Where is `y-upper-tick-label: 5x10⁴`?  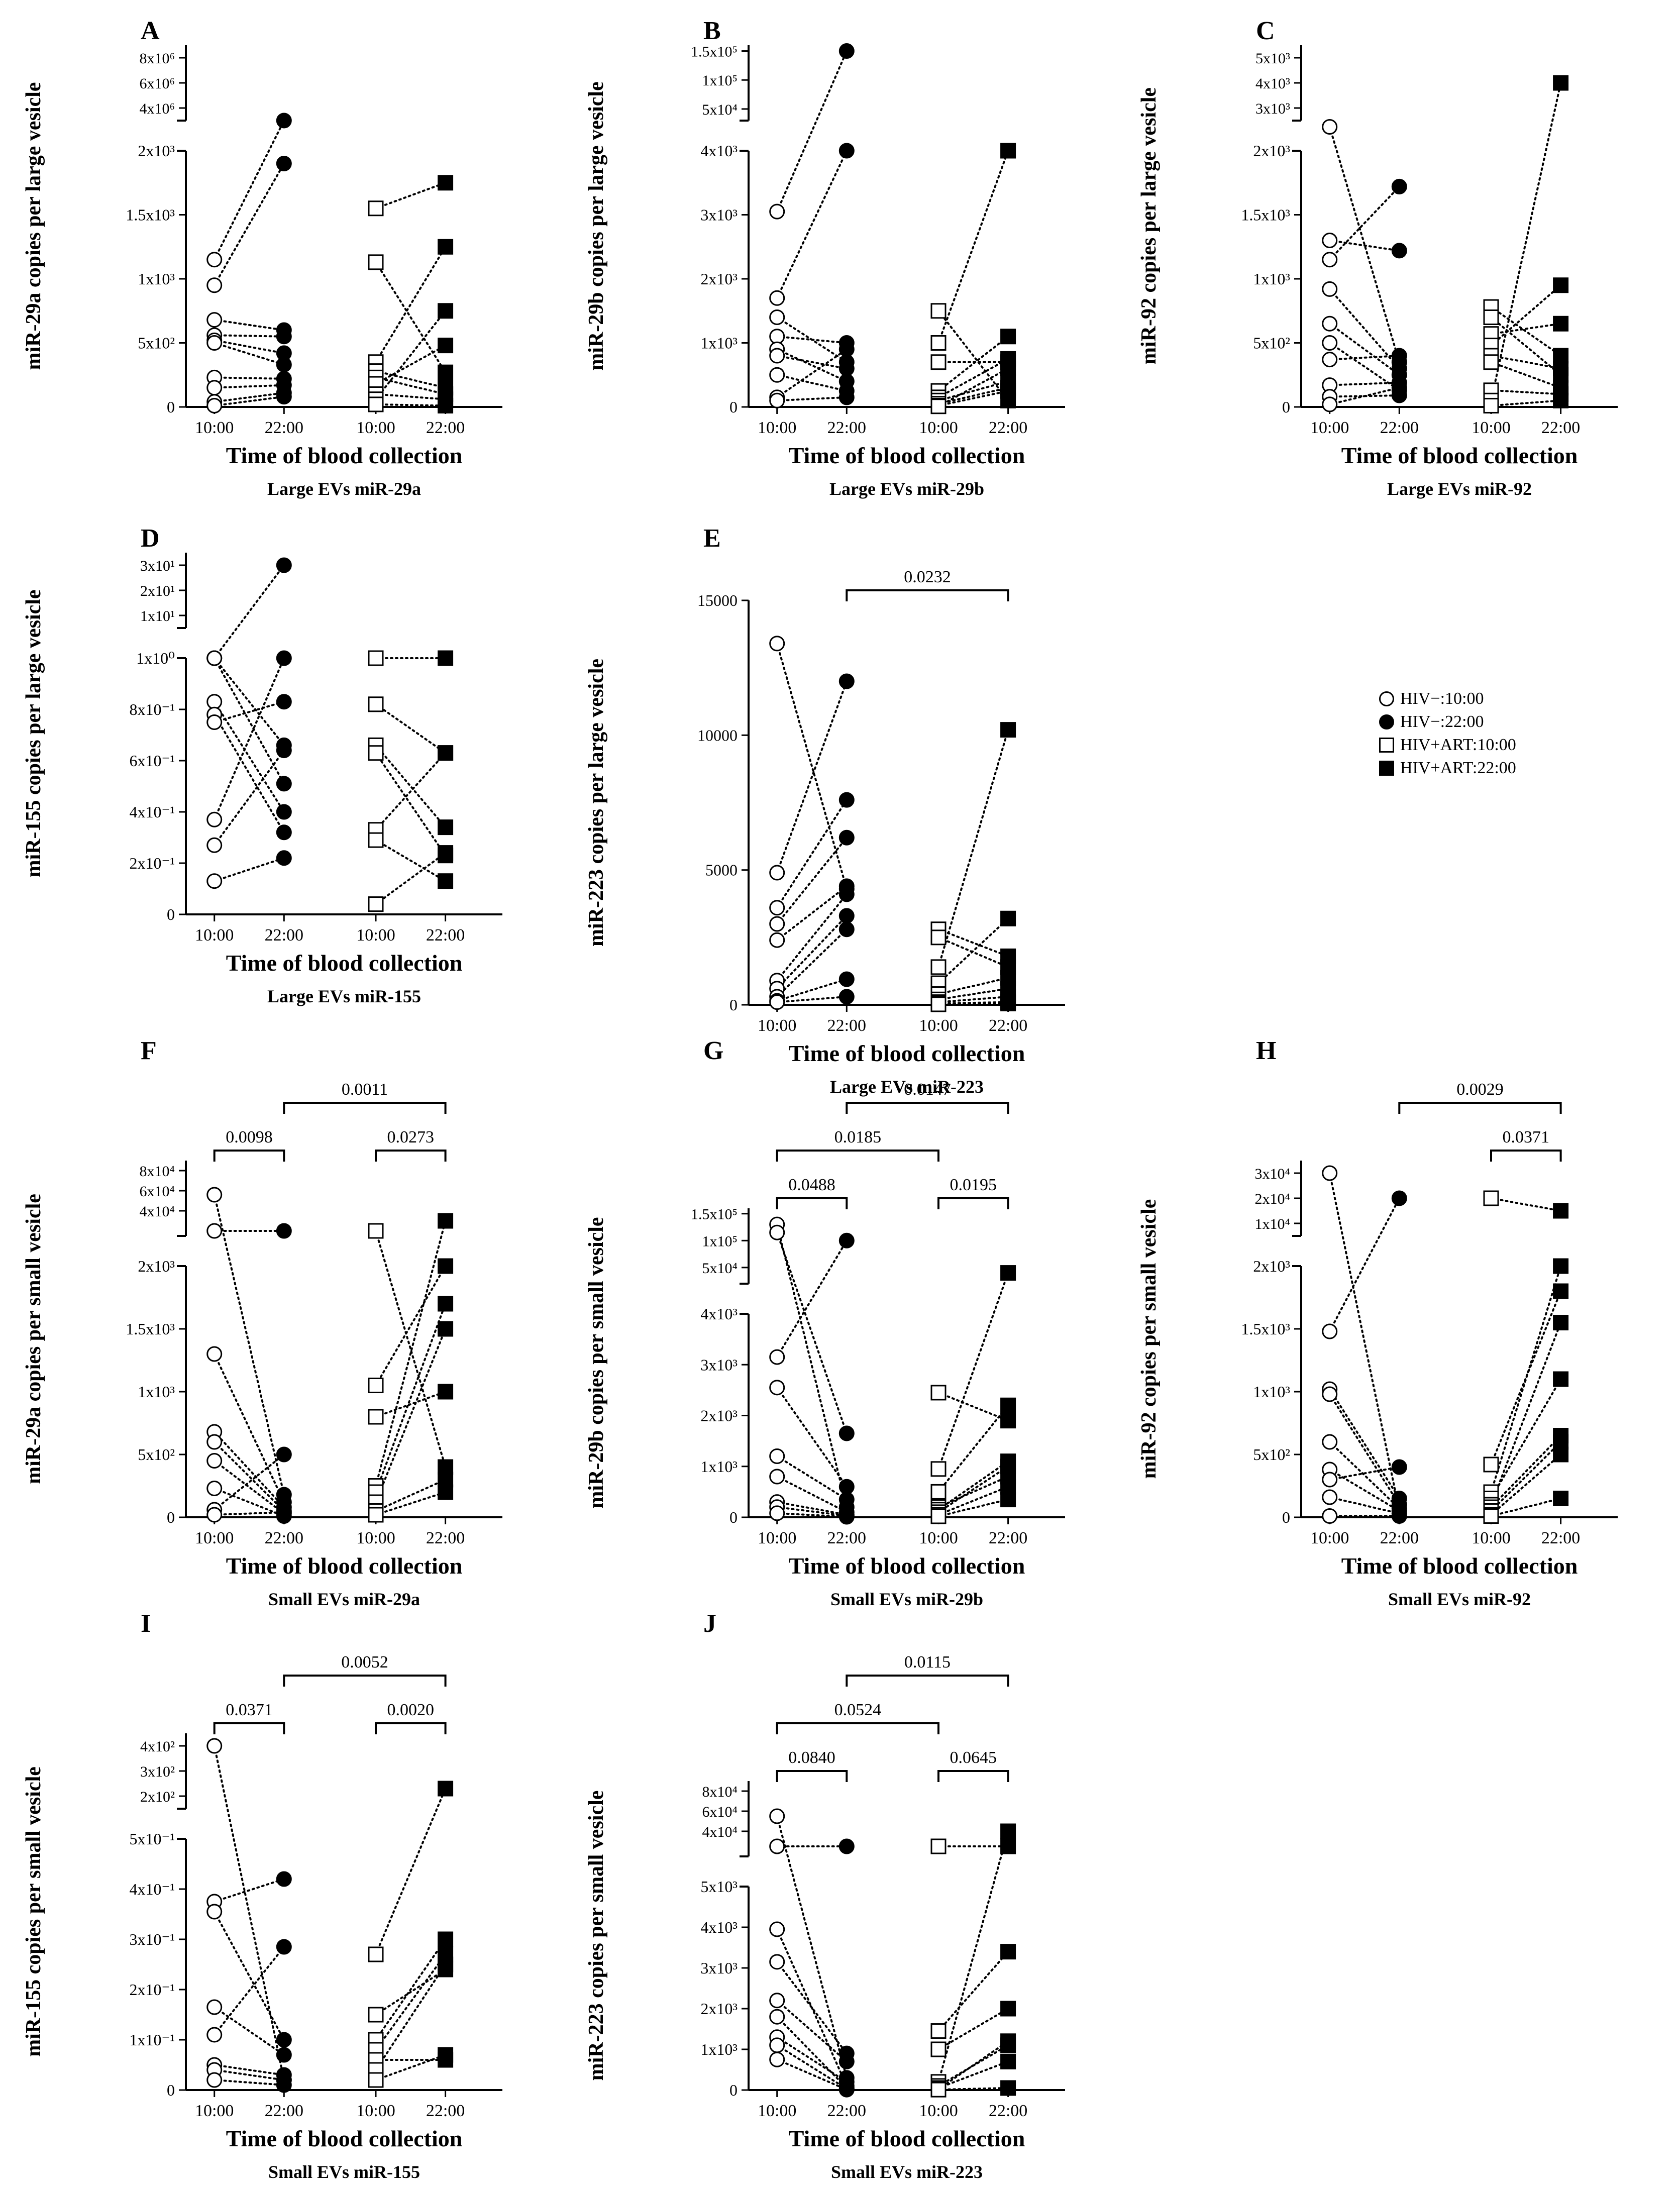
y-upper-tick-label: 5x10⁴ is located at coordinates (720, 1268).